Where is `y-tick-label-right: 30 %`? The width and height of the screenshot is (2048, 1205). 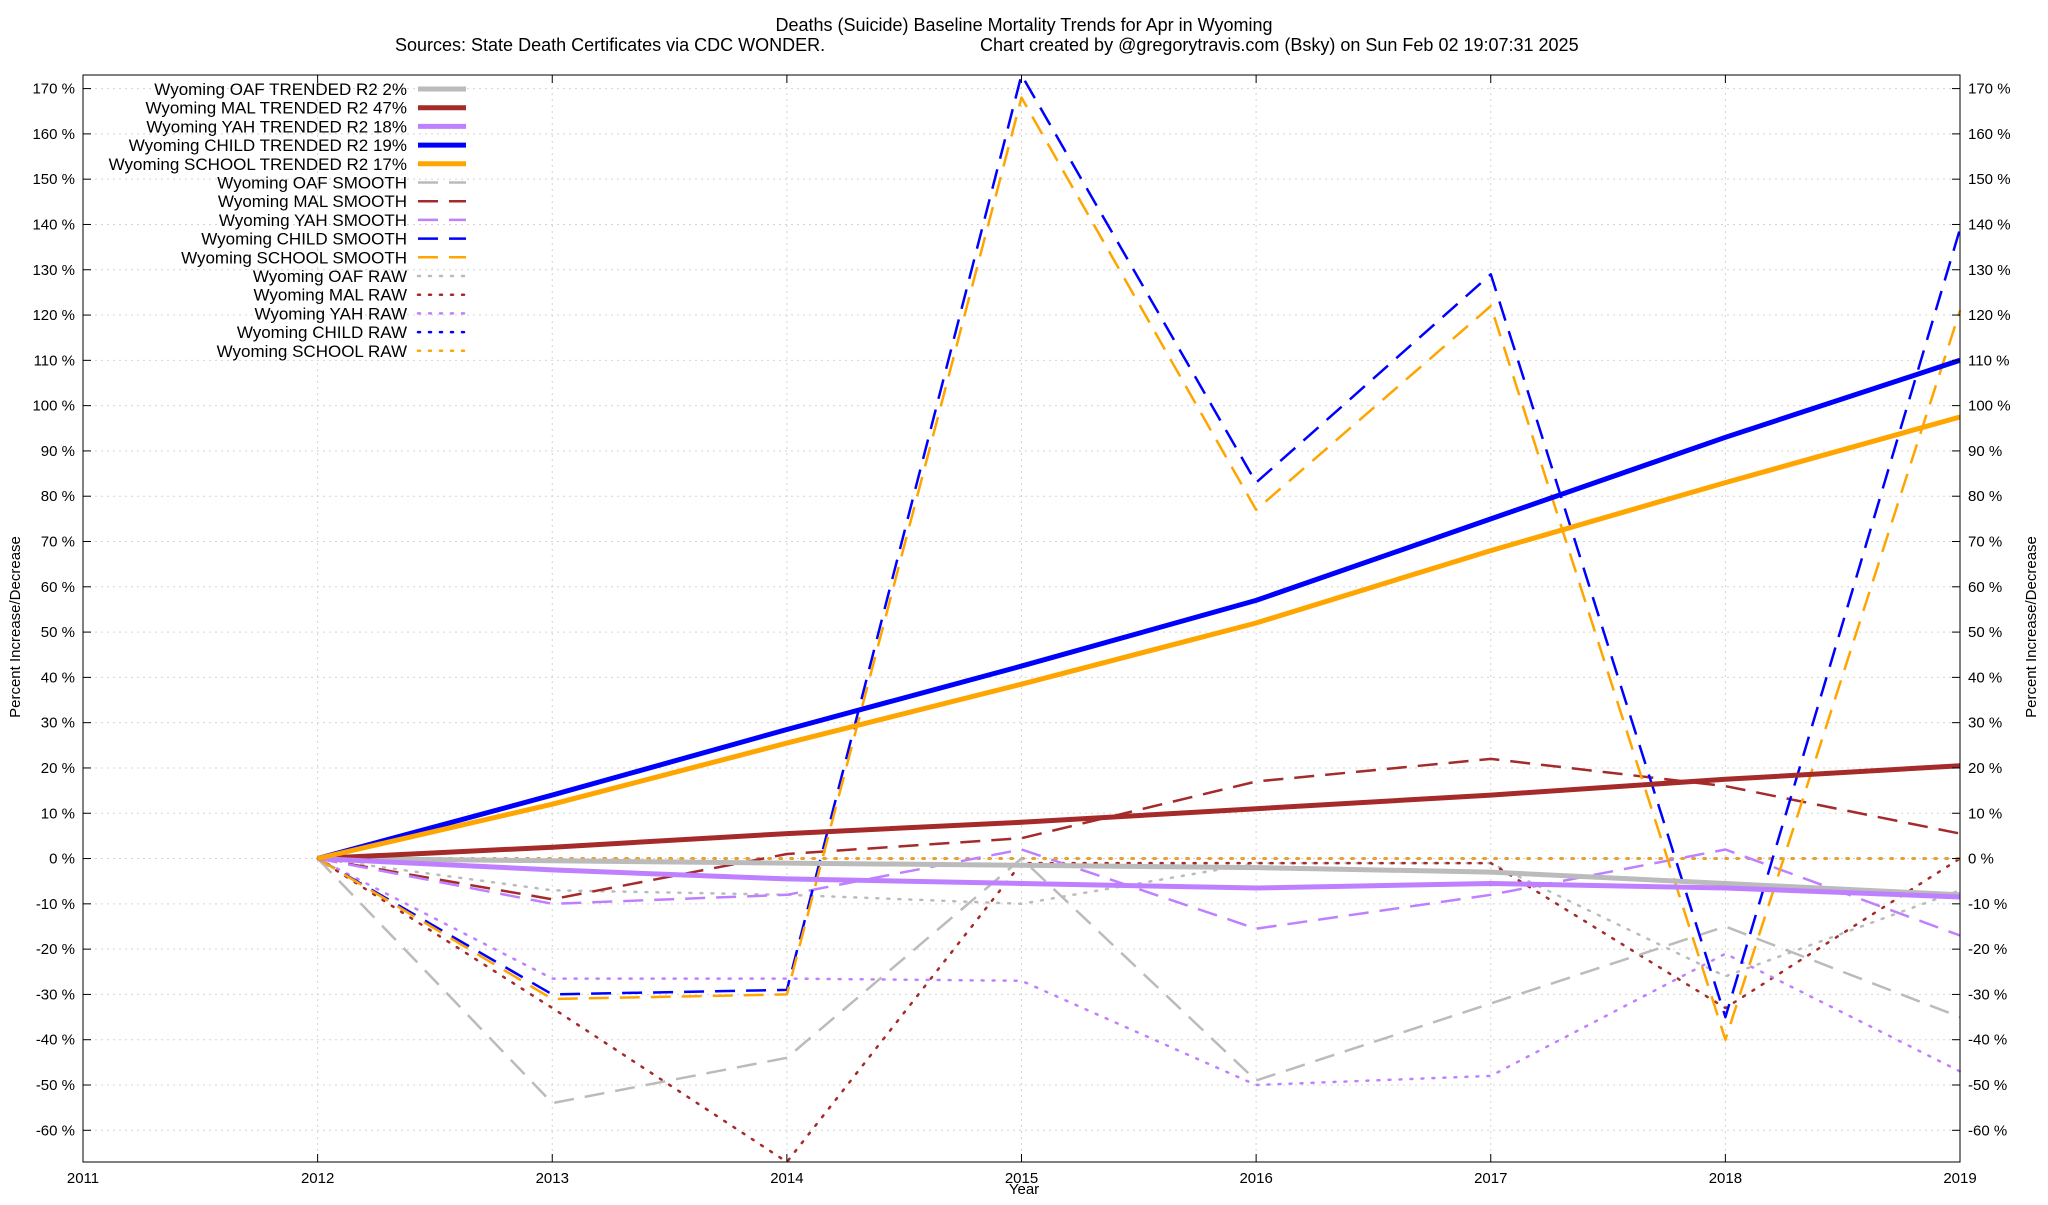
y-tick-label-right: 30 % is located at coordinates (1985, 723).